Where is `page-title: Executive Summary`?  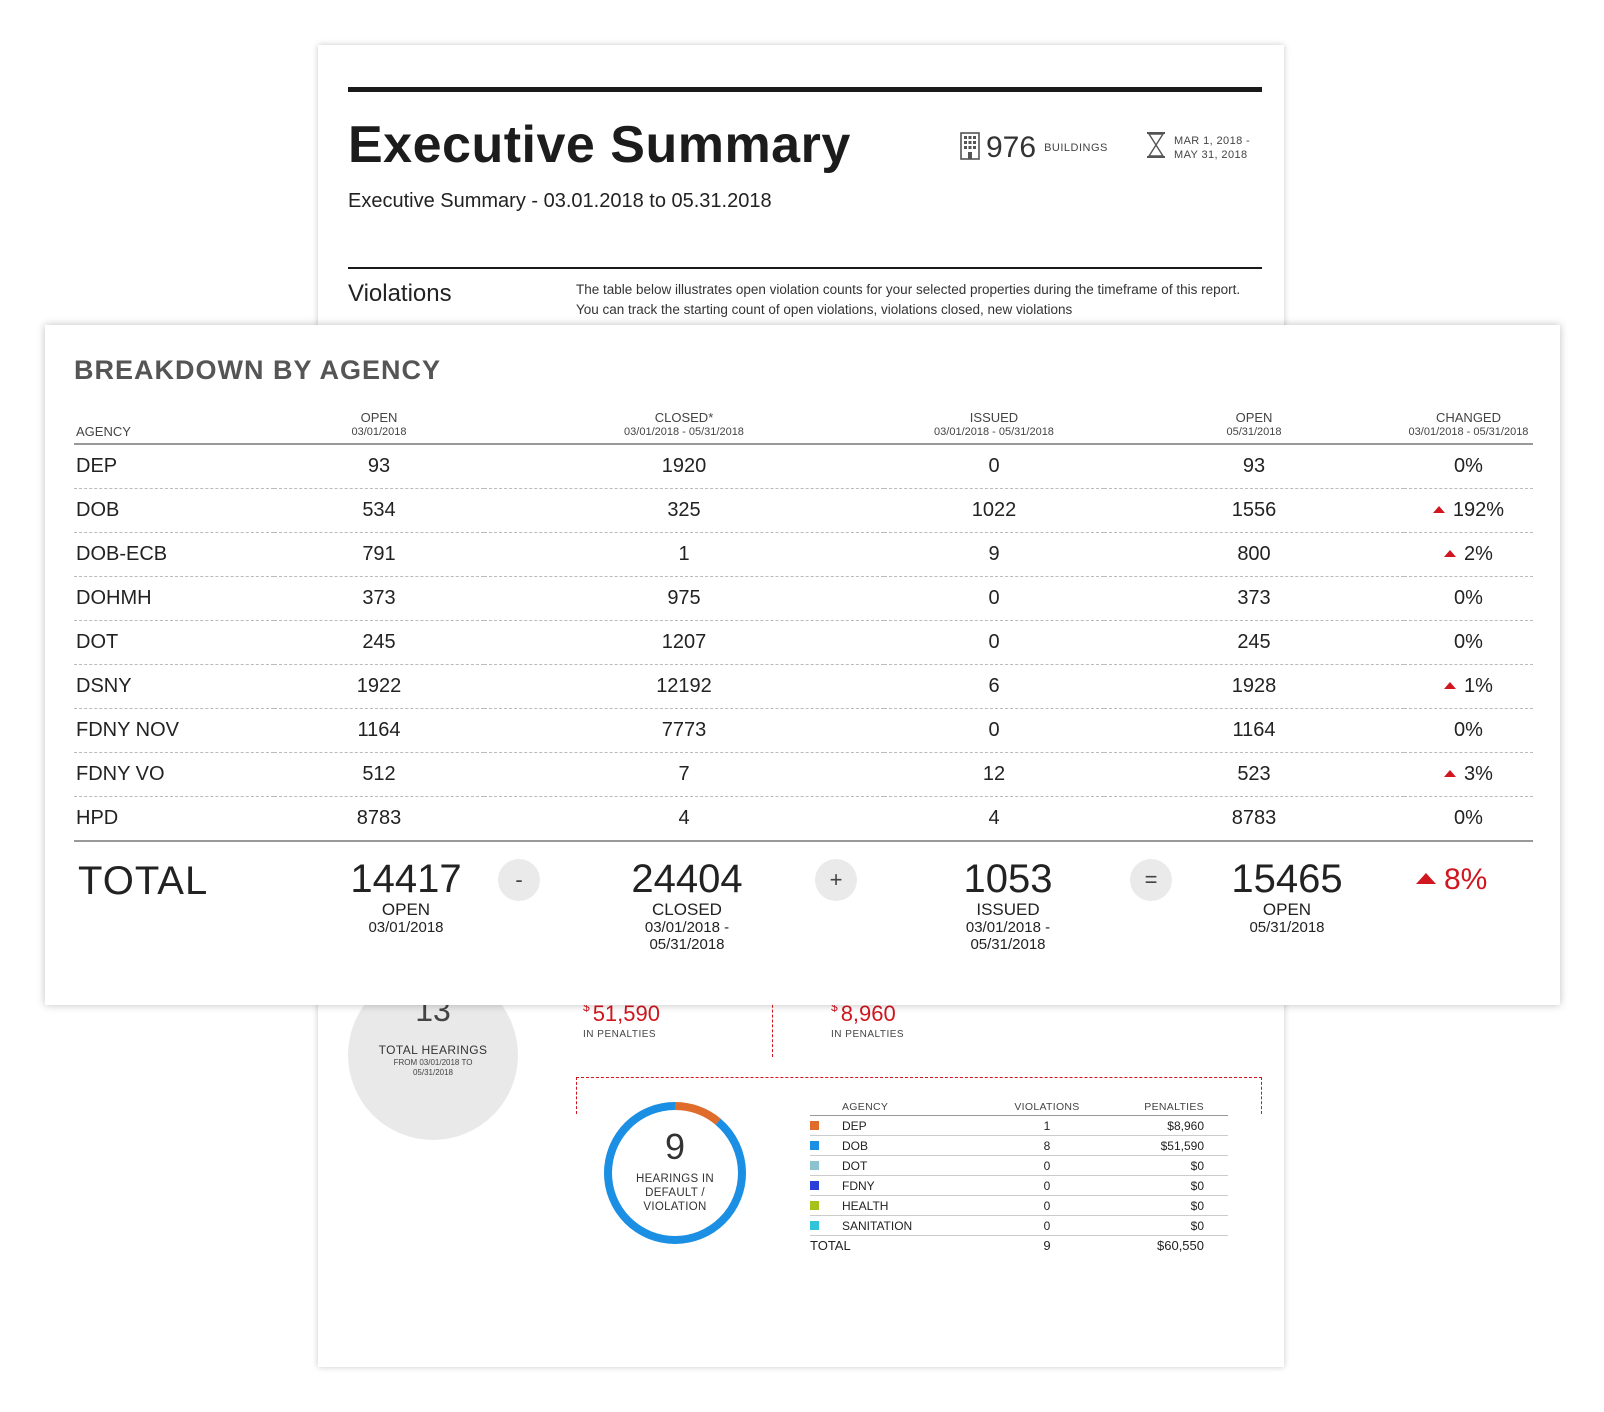 page-title: Executive Summary is located at coordinates (599, 145).